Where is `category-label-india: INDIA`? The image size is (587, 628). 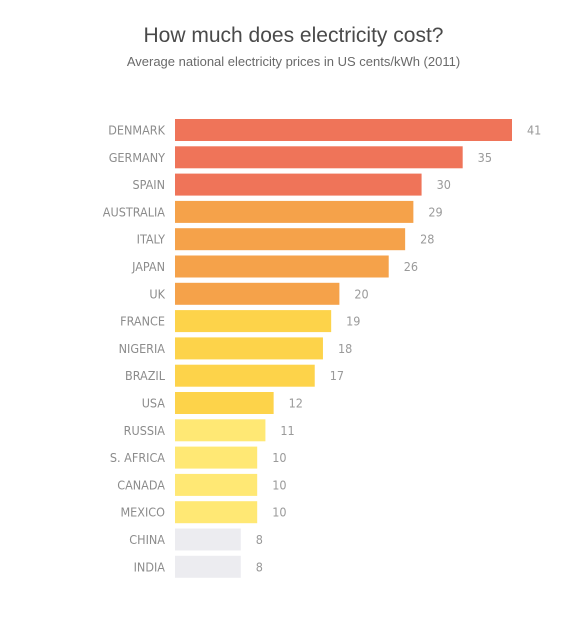 category-label-india: INDIA is located at coordinates (150, 566).